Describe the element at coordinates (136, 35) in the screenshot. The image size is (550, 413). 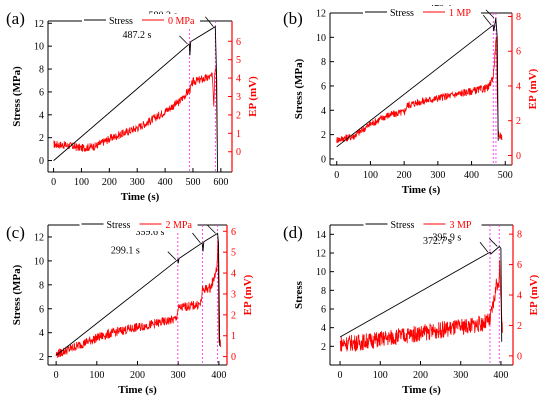
I see `annotation-label: 487.2 s` at that location.